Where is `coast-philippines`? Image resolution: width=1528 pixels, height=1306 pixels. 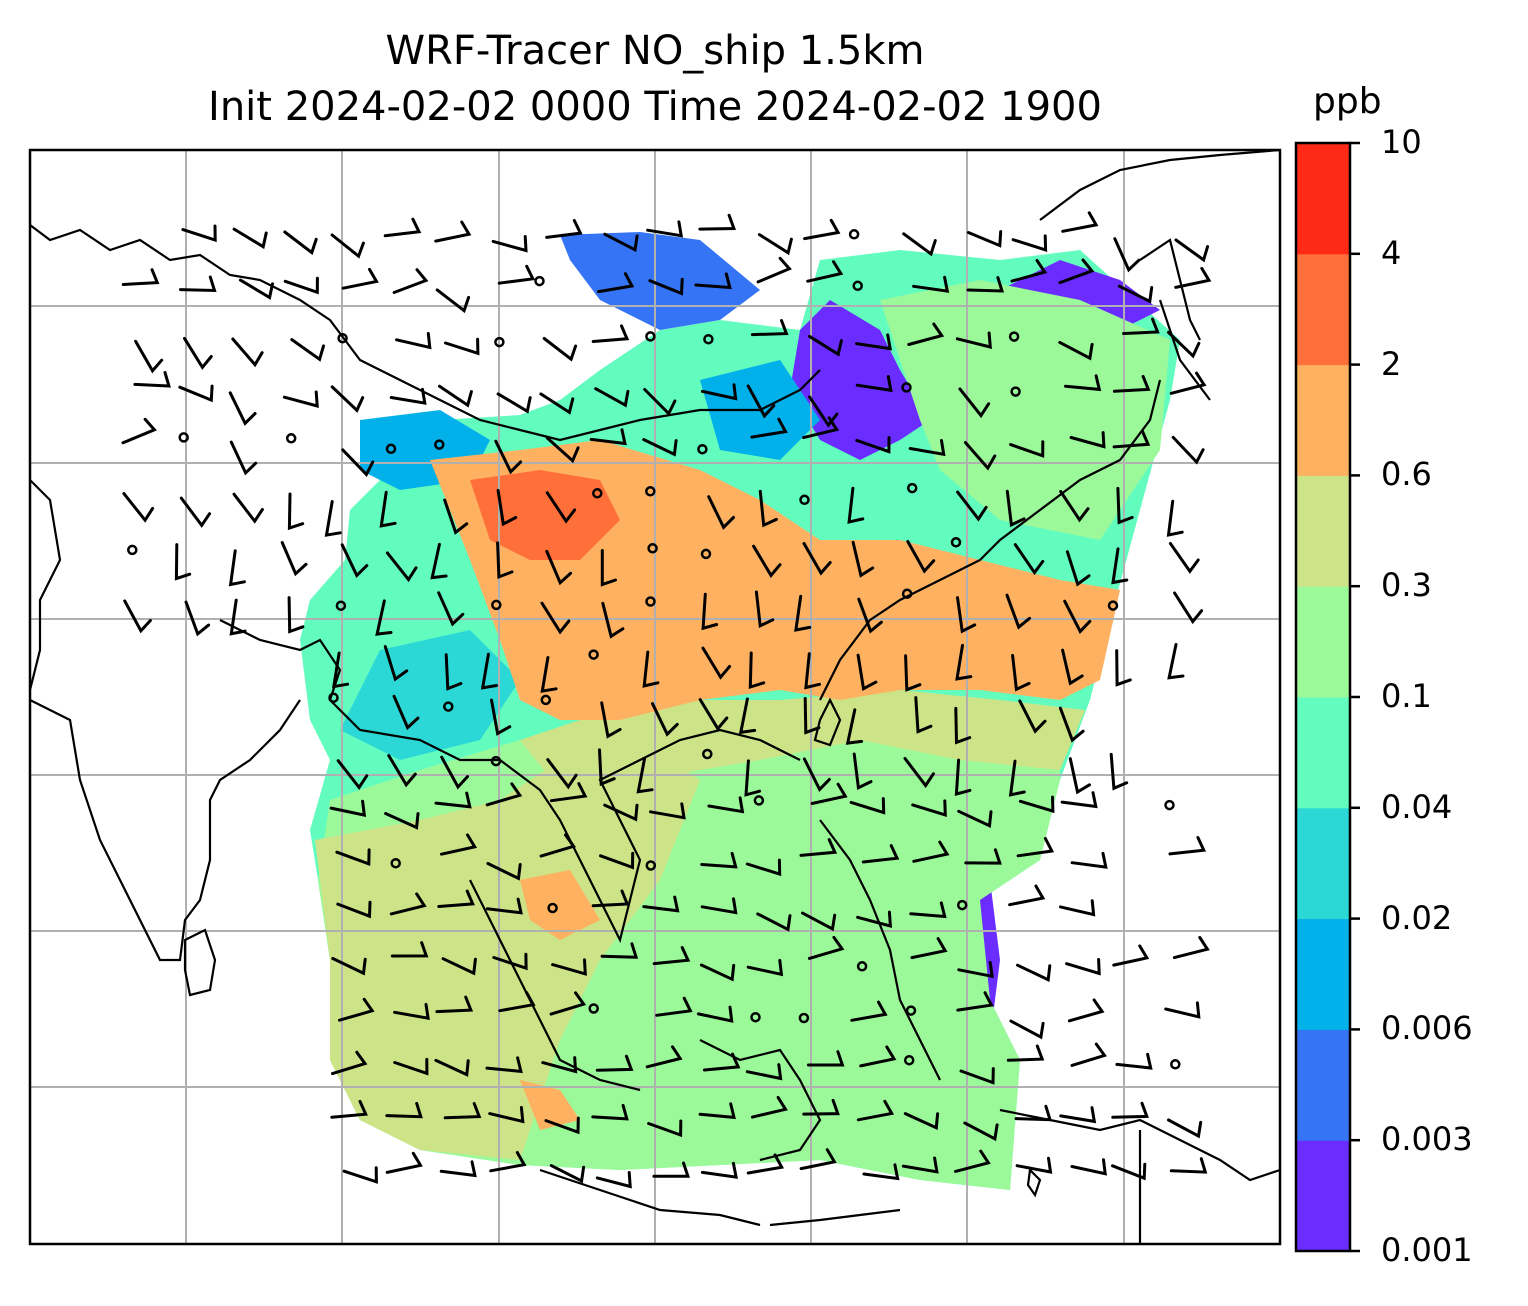 coast-philippines is located at coordinates (880, 950).